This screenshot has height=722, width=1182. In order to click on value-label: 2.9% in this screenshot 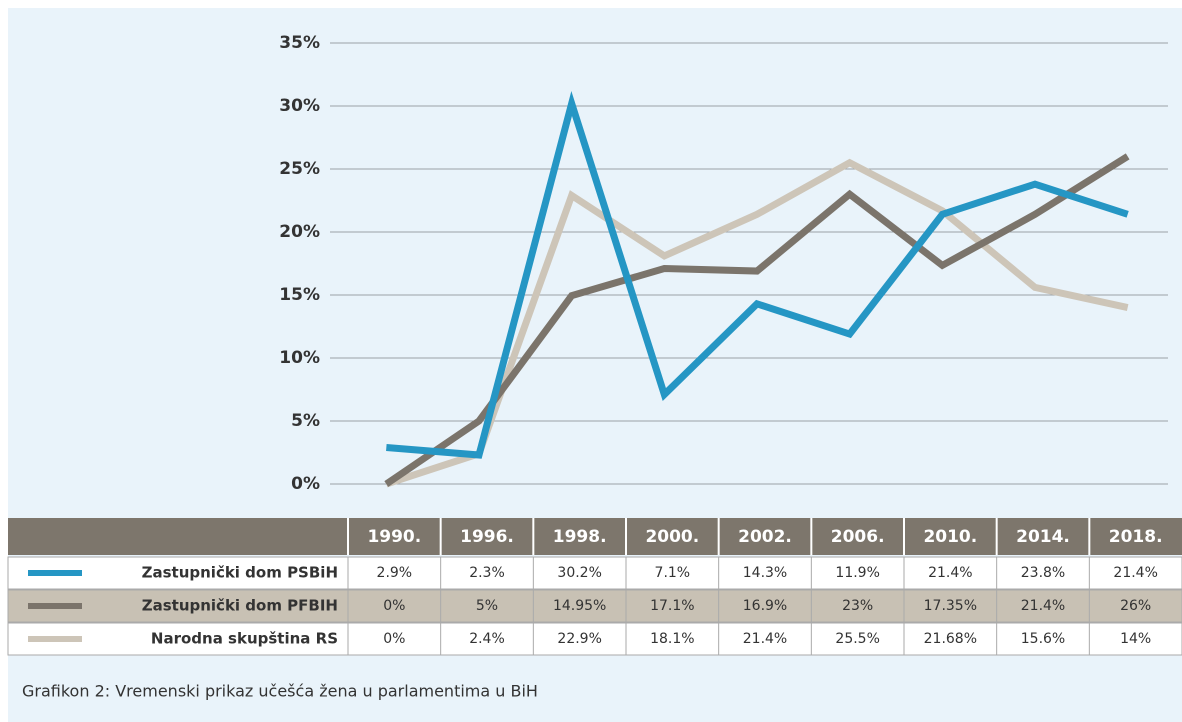, I will do `click(395, 573)`.